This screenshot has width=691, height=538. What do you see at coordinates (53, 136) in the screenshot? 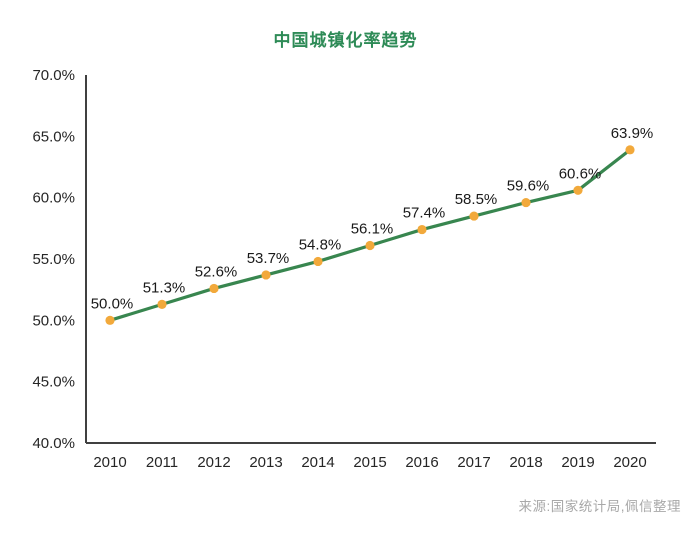
I see `y-axis-tick-label: 65.0%` at bounding box center [53, 136].